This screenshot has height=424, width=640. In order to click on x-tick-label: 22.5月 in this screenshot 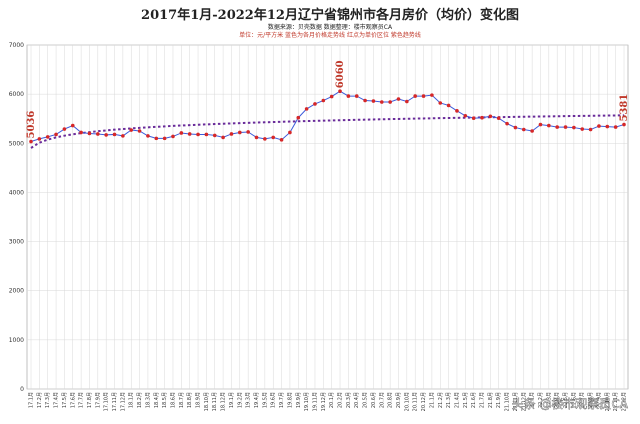, I will do `click(566, 400)`.